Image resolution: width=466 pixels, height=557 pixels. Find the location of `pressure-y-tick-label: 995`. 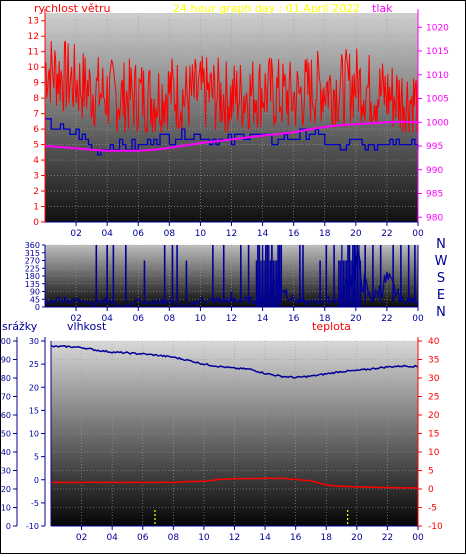

pressure-y-tick-label: 995 is located at coordinates (434, 147).